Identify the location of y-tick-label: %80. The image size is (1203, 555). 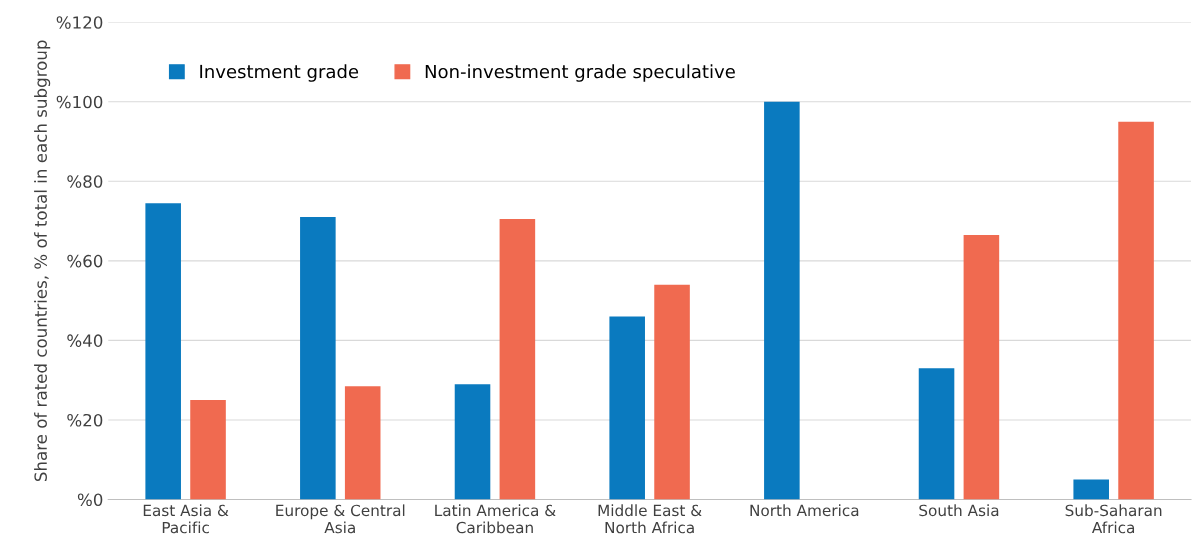
(85, 181).